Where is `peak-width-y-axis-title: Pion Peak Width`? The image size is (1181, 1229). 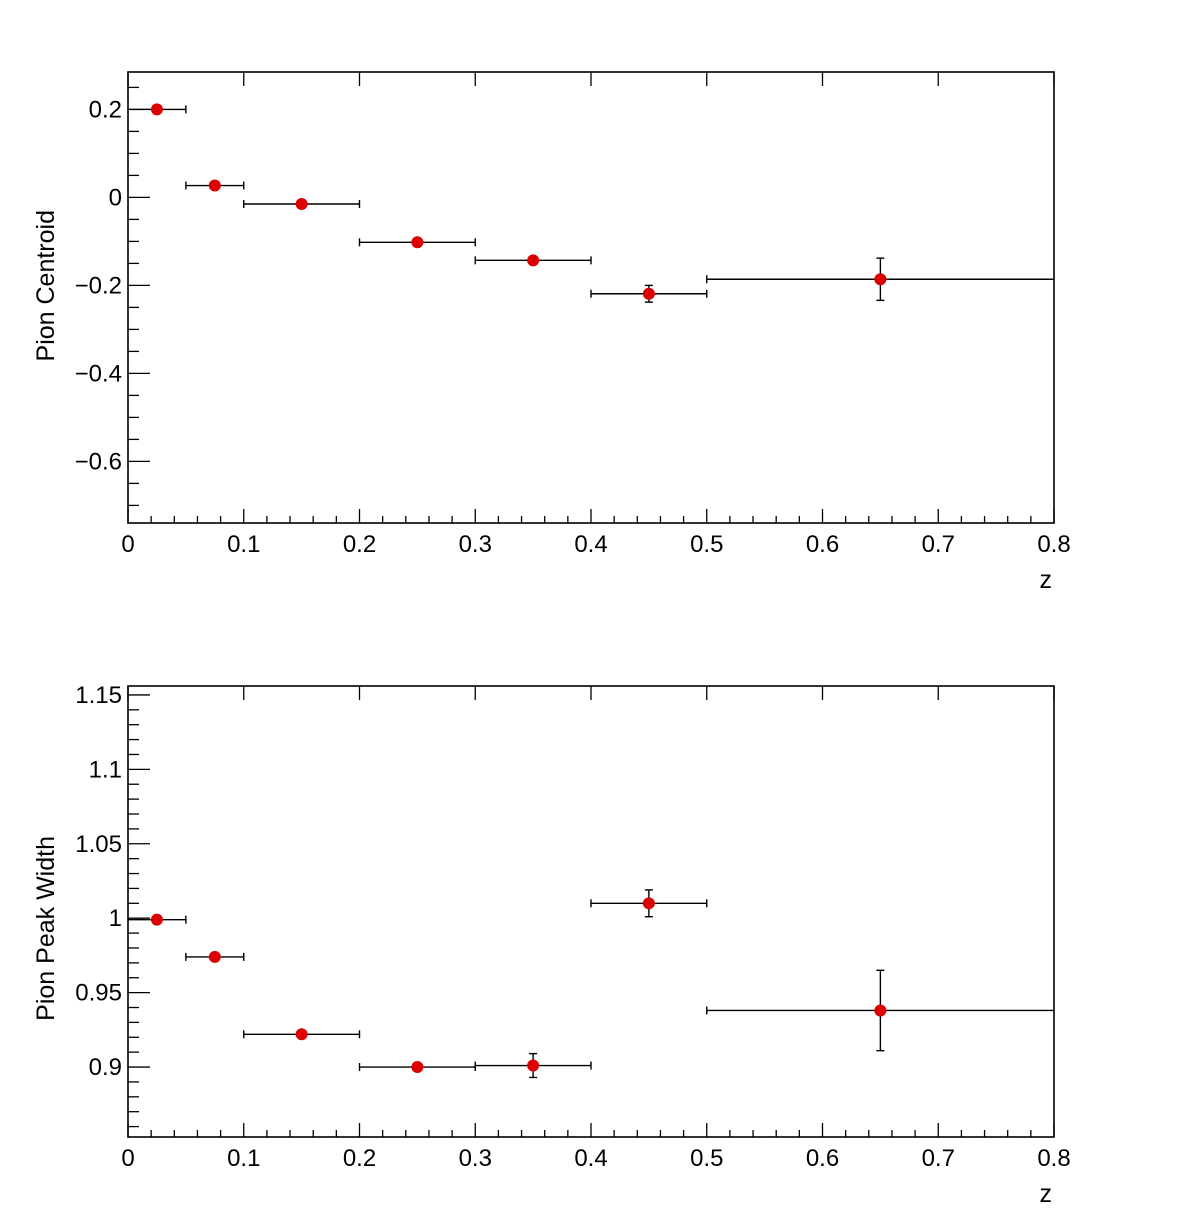 peak-width-y-axis-title: Pion Peak Width is located at coordinates (46, 928).